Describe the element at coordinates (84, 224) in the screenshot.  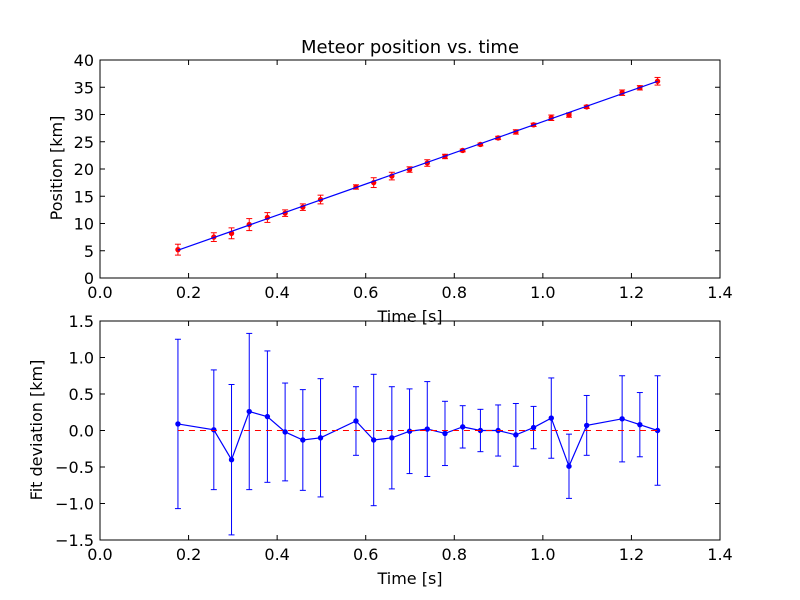
I see `position-y-tick-label: 10` at that location.